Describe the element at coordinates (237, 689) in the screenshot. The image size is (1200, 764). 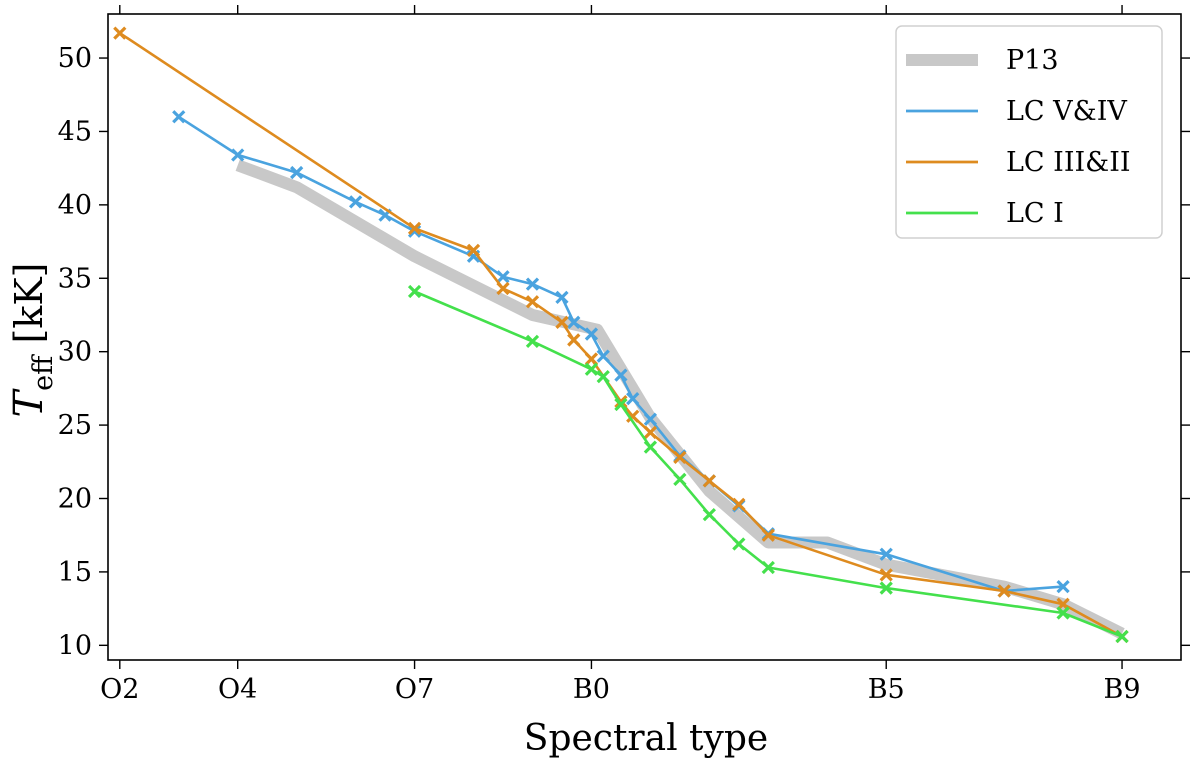
I see `x-tick-label: O4` at that location.